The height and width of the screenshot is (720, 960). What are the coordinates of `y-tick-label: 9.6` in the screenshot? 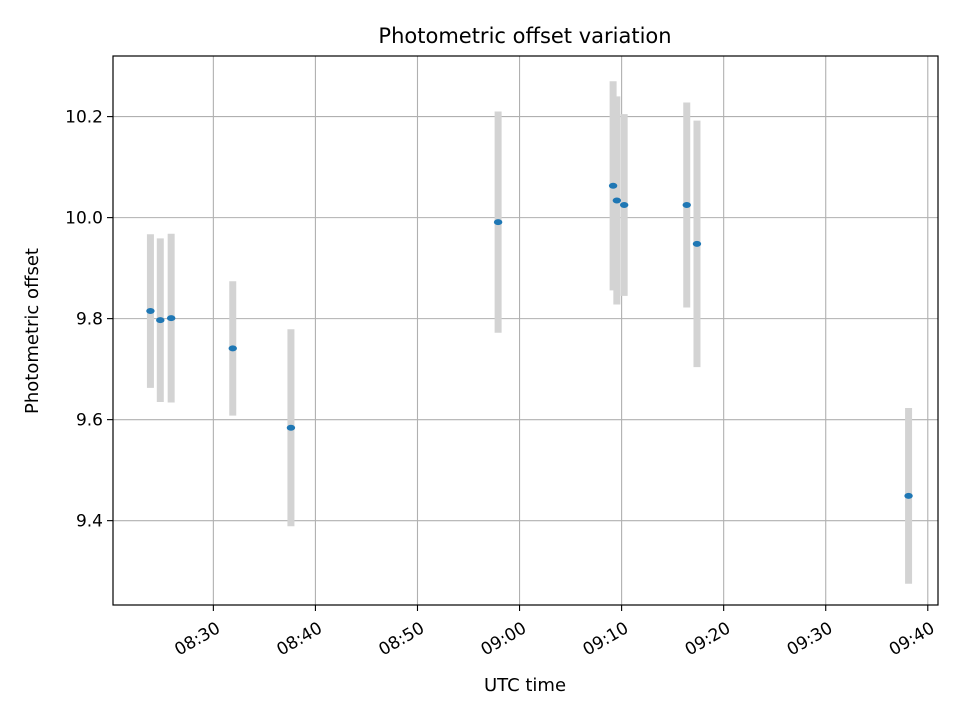 It's located at (89, 421).